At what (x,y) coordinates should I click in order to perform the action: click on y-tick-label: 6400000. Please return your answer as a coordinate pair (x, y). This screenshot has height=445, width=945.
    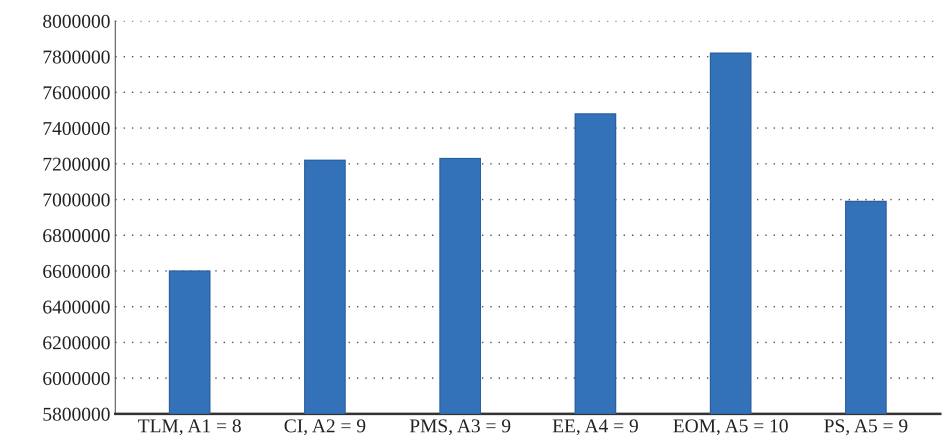
    Looking at the image, I should click on (76, 307).